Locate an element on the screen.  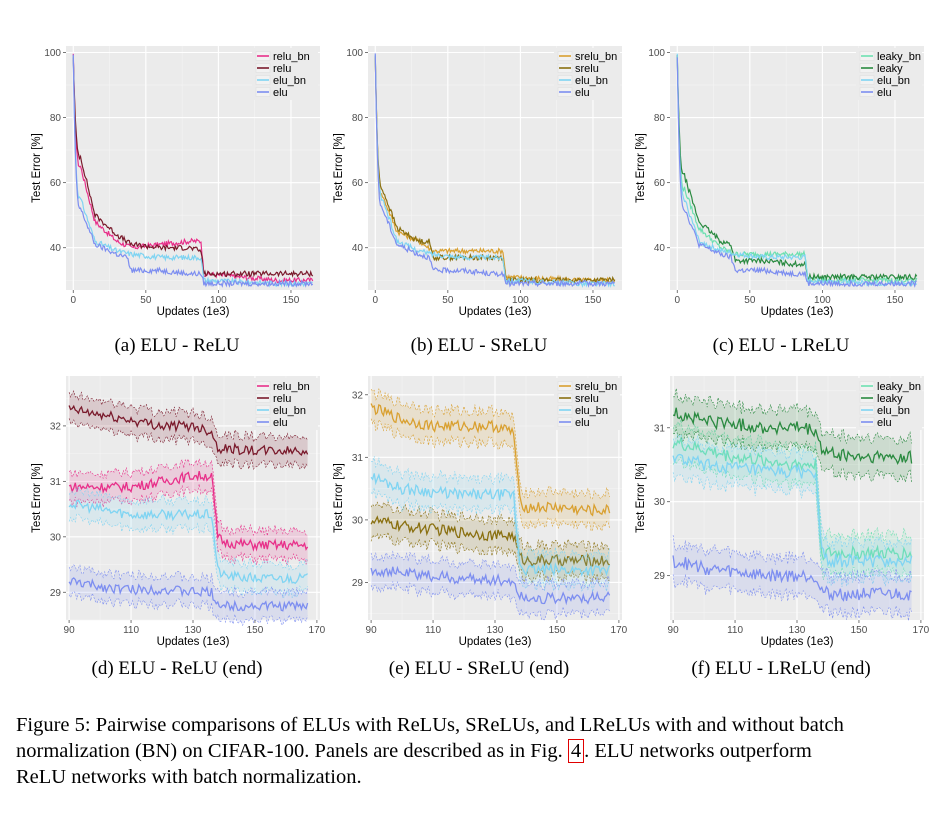
caption-a: (a) ELU - ReLU is located at coordinates (177, 345).